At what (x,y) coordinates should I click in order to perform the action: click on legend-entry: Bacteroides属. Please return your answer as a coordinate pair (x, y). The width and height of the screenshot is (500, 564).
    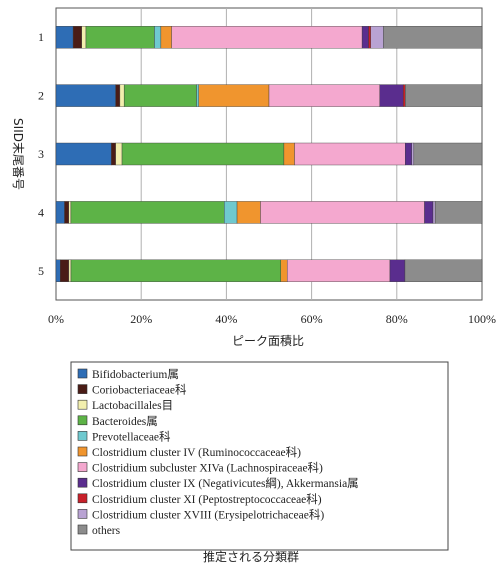
    Looking at the image, I should click on (125, 421).